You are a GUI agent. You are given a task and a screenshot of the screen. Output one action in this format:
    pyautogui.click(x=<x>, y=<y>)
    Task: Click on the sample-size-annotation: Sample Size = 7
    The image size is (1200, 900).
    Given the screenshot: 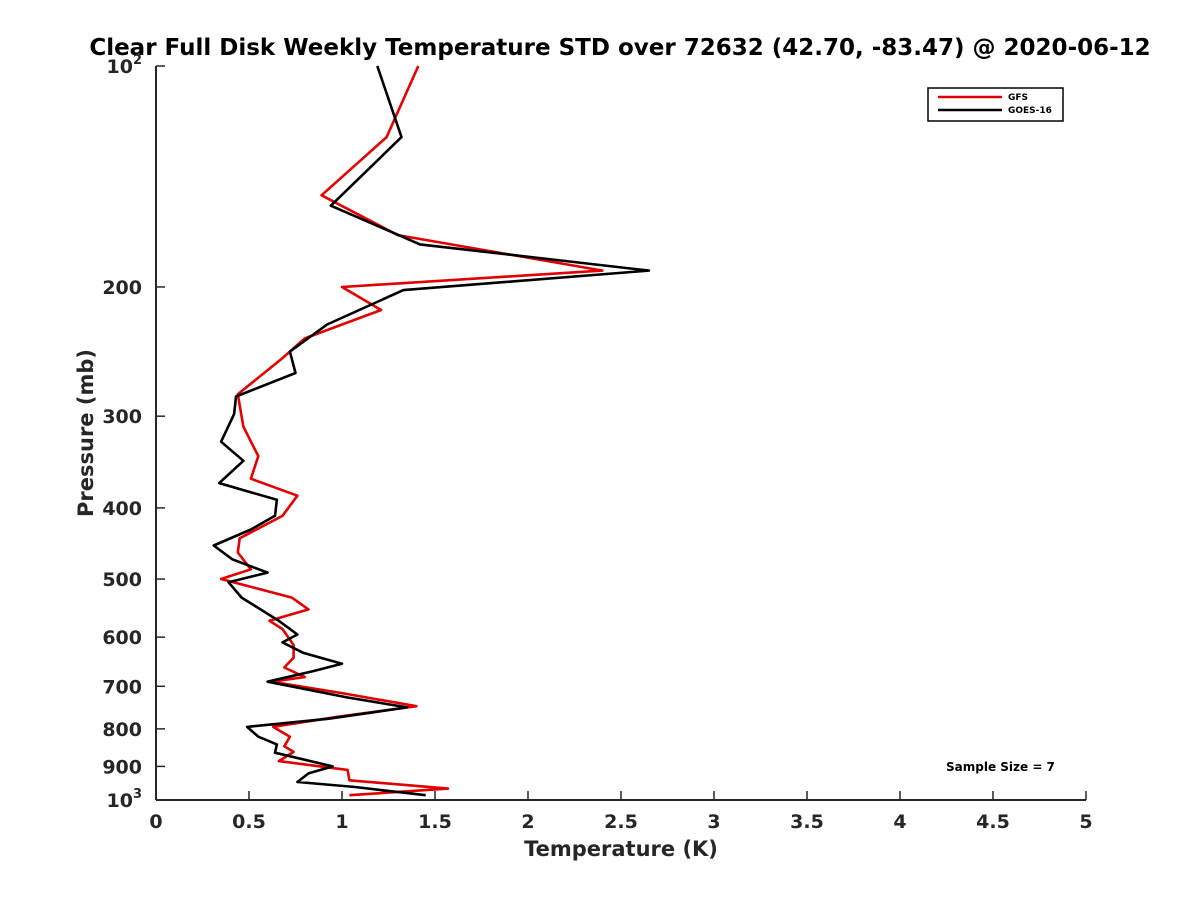 What is the action you would take?
    pyautogui.click(x=1000, y=767)
    